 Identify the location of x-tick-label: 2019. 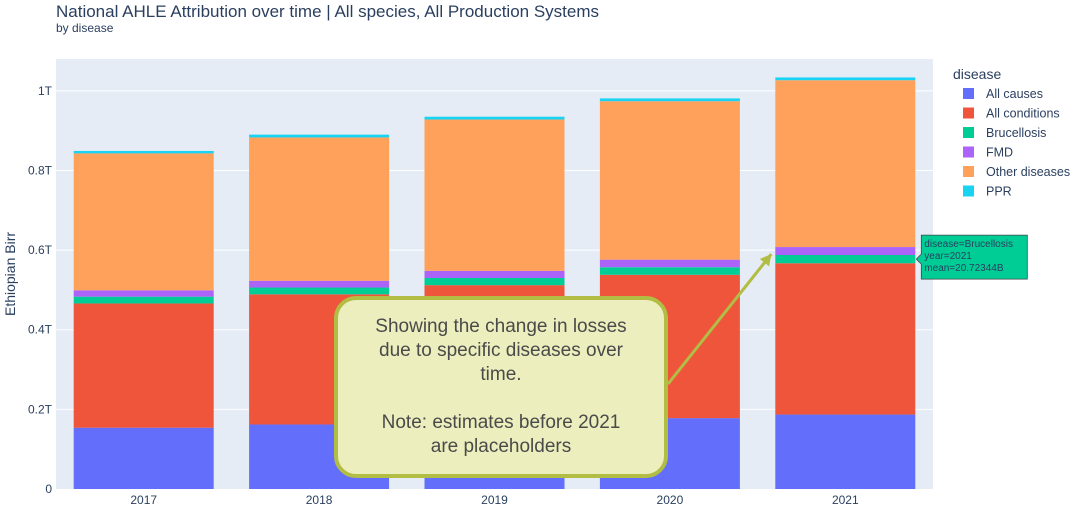
(494, 499).